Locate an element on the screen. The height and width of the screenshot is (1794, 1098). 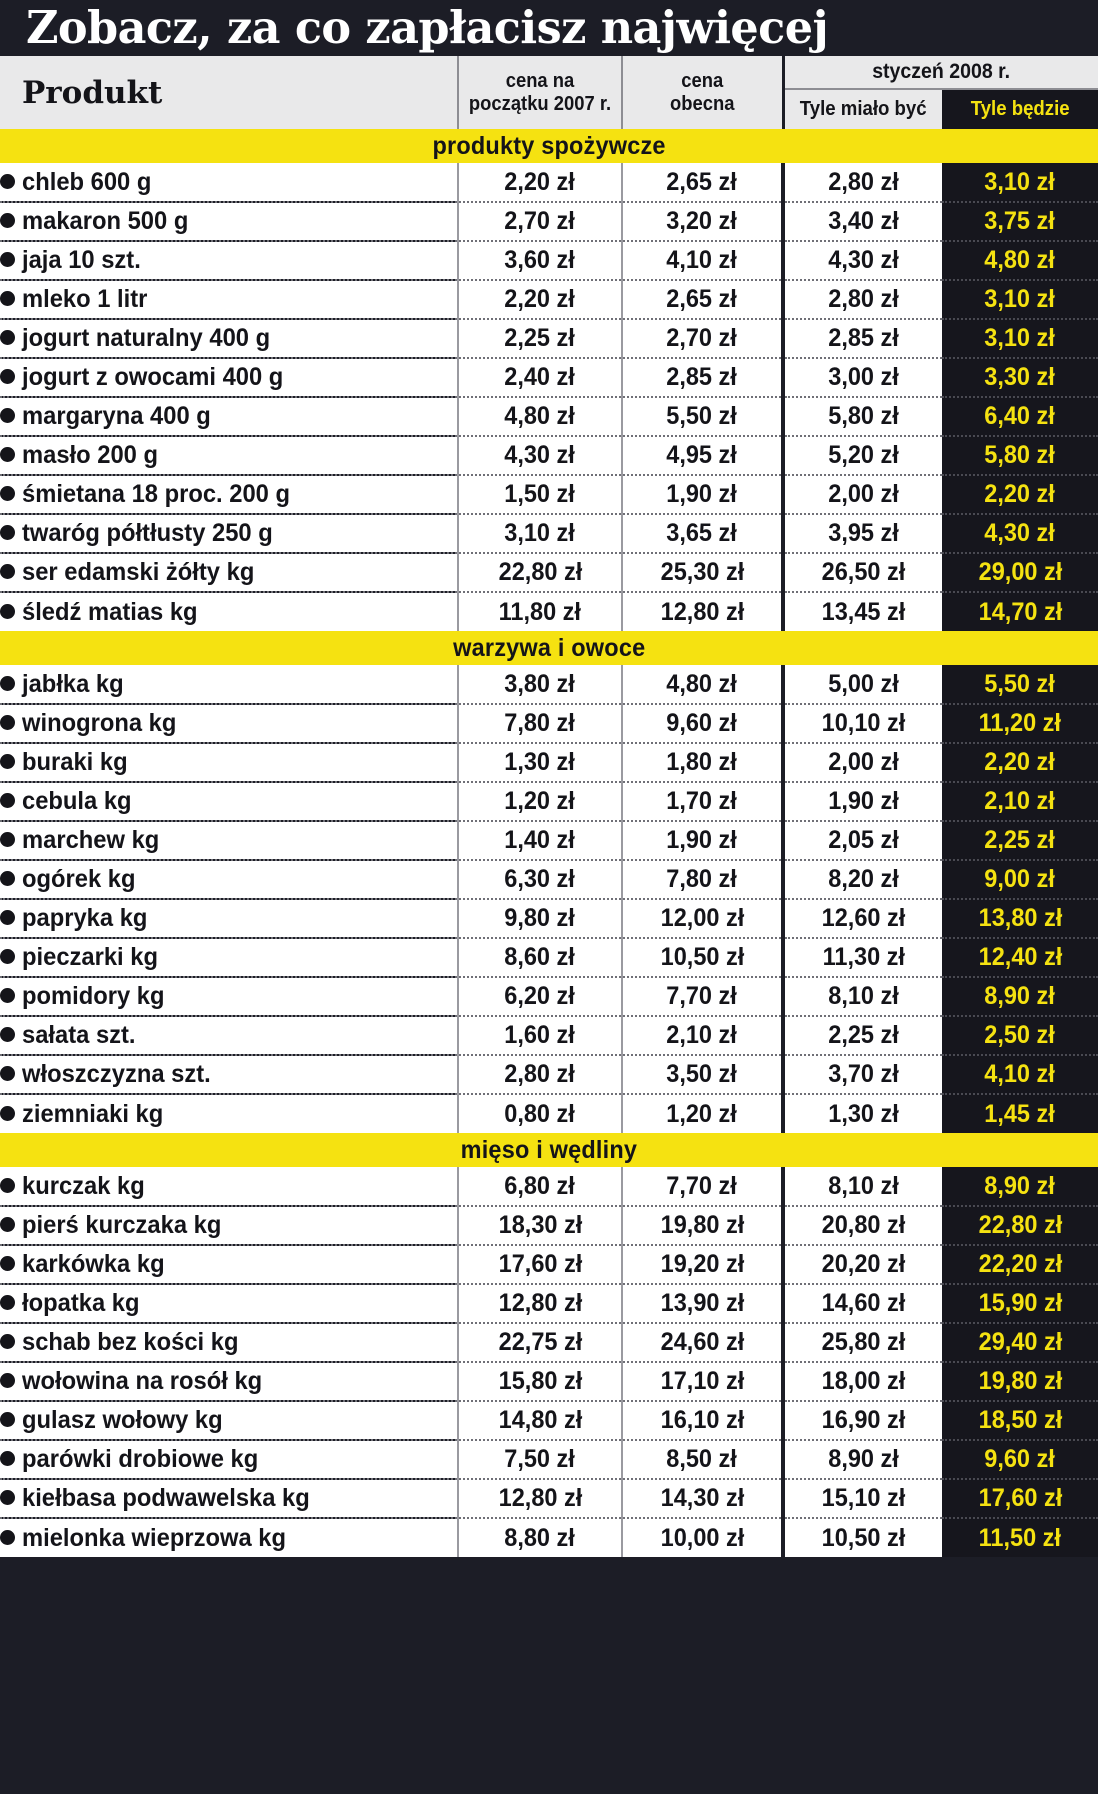
cell-price-2007: 7,50 zł is located at coordinates (539, 1460).